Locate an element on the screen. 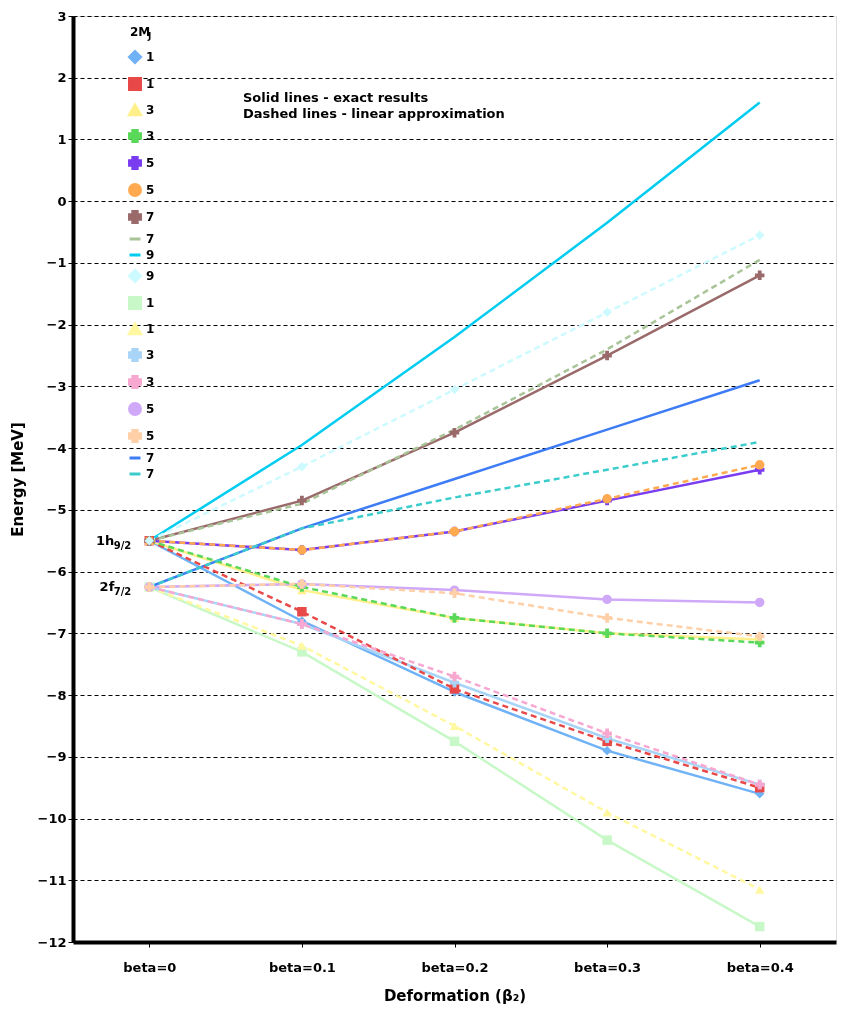 The image size is (844, 1013). x-tick-label: beta=0.4 is located at coordinates (760, 967).